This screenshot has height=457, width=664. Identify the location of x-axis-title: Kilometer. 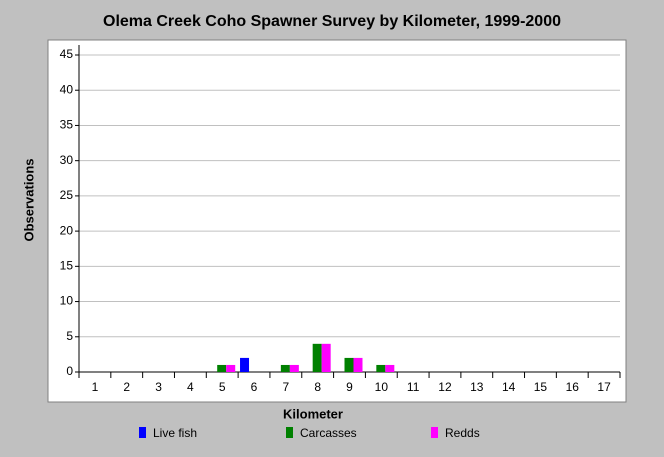
(313, 413).